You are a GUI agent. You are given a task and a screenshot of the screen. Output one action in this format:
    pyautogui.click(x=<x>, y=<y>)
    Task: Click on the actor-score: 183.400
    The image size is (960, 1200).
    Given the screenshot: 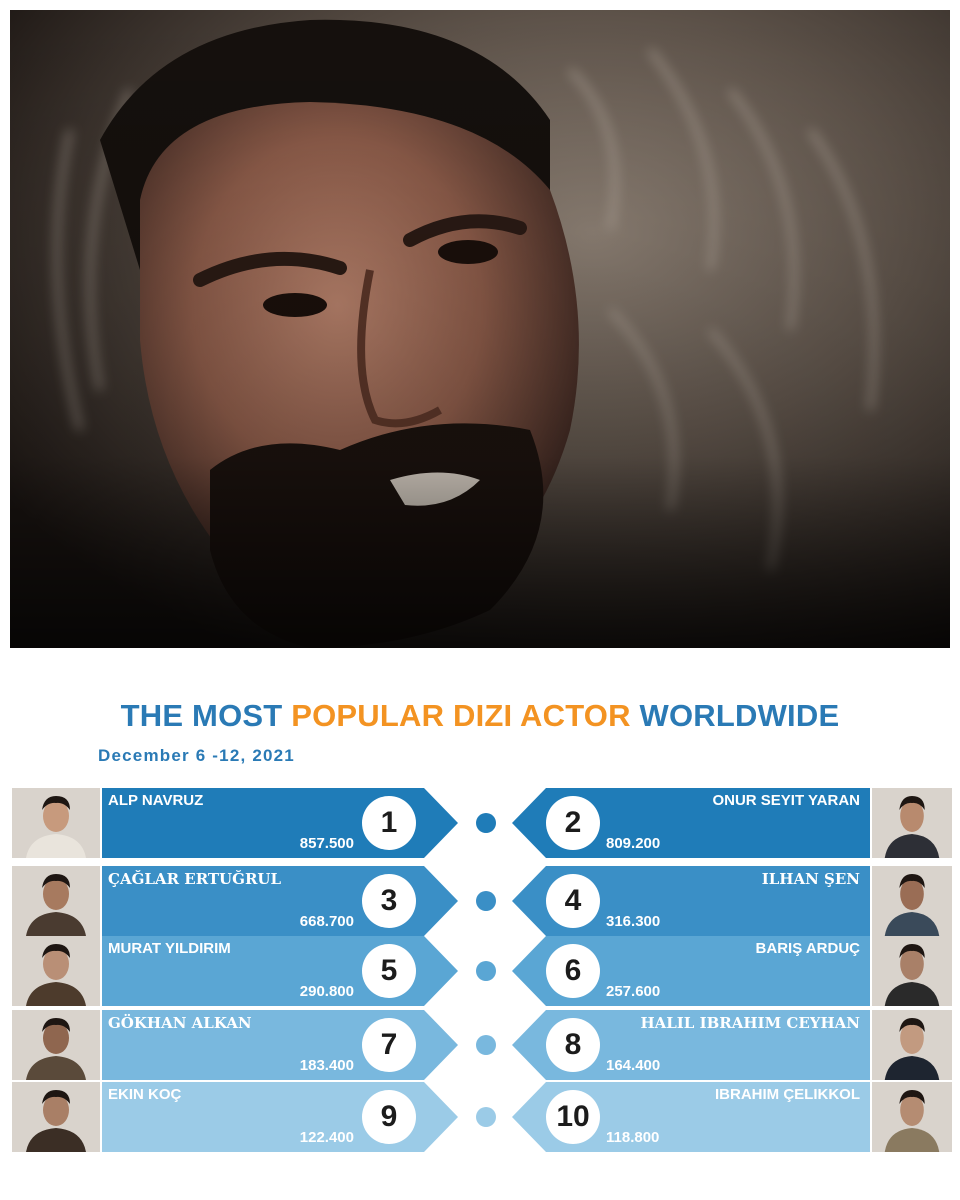 What is the action you would take?
    pyautogui.click(x=326, y=1065)
    